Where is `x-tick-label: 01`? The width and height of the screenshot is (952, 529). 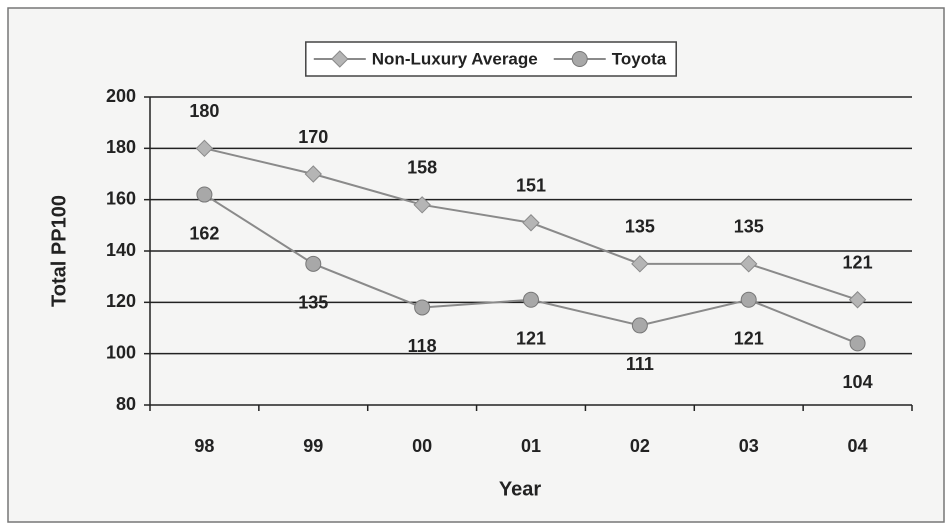 x-tick-label: 01 is located at coordinates (531, 446).